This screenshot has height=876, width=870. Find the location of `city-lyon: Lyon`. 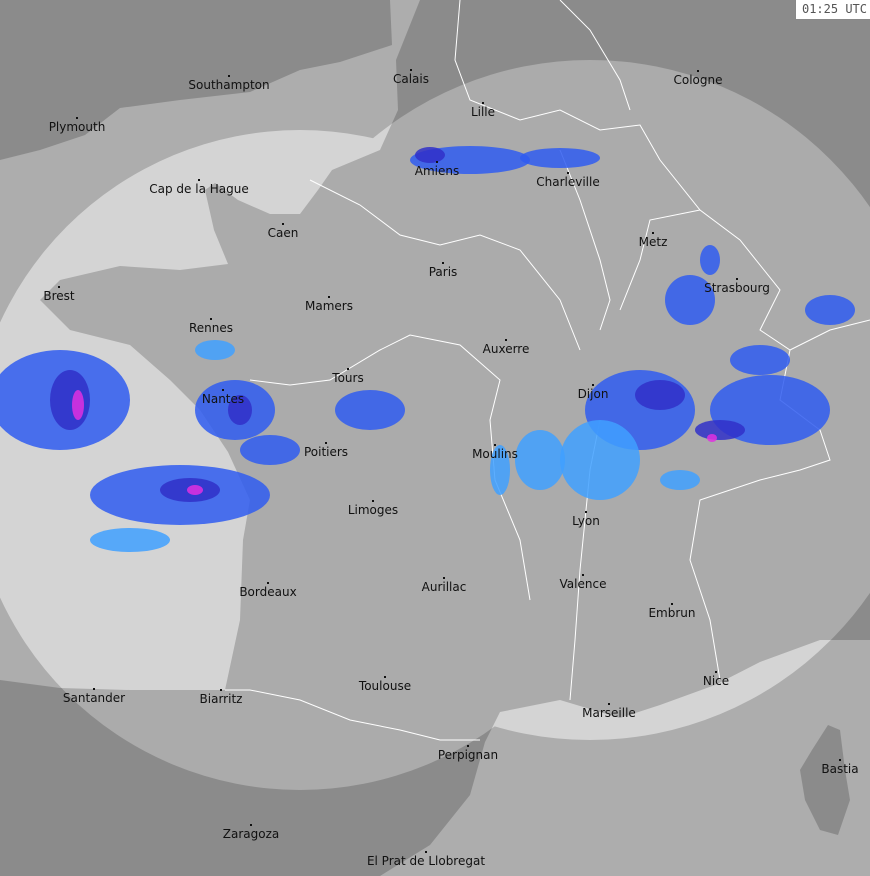

city-lyon: Lyon is located at coordinates (586, 519).